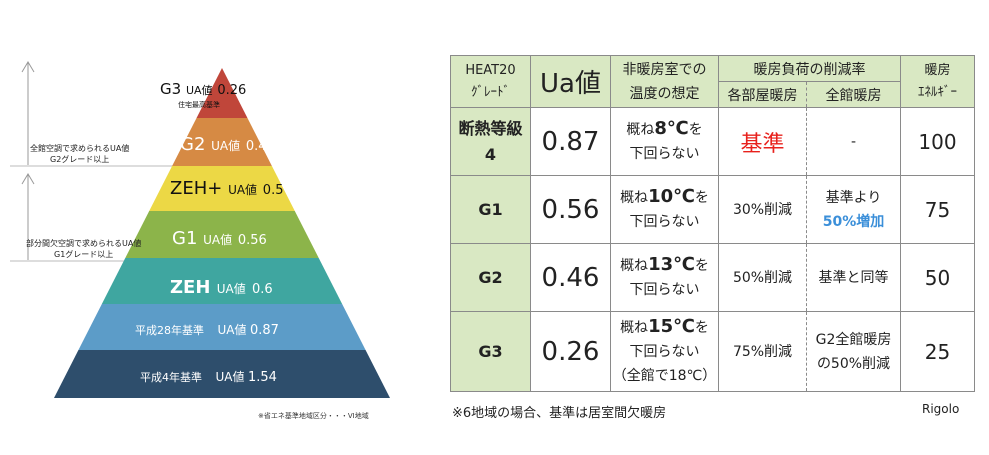 Image resolution: width=989 pixels, height=455 pixels. Describe the element at coordinates (570, 81) in the screenshot. I see `header-ua: Ua値` at that location.